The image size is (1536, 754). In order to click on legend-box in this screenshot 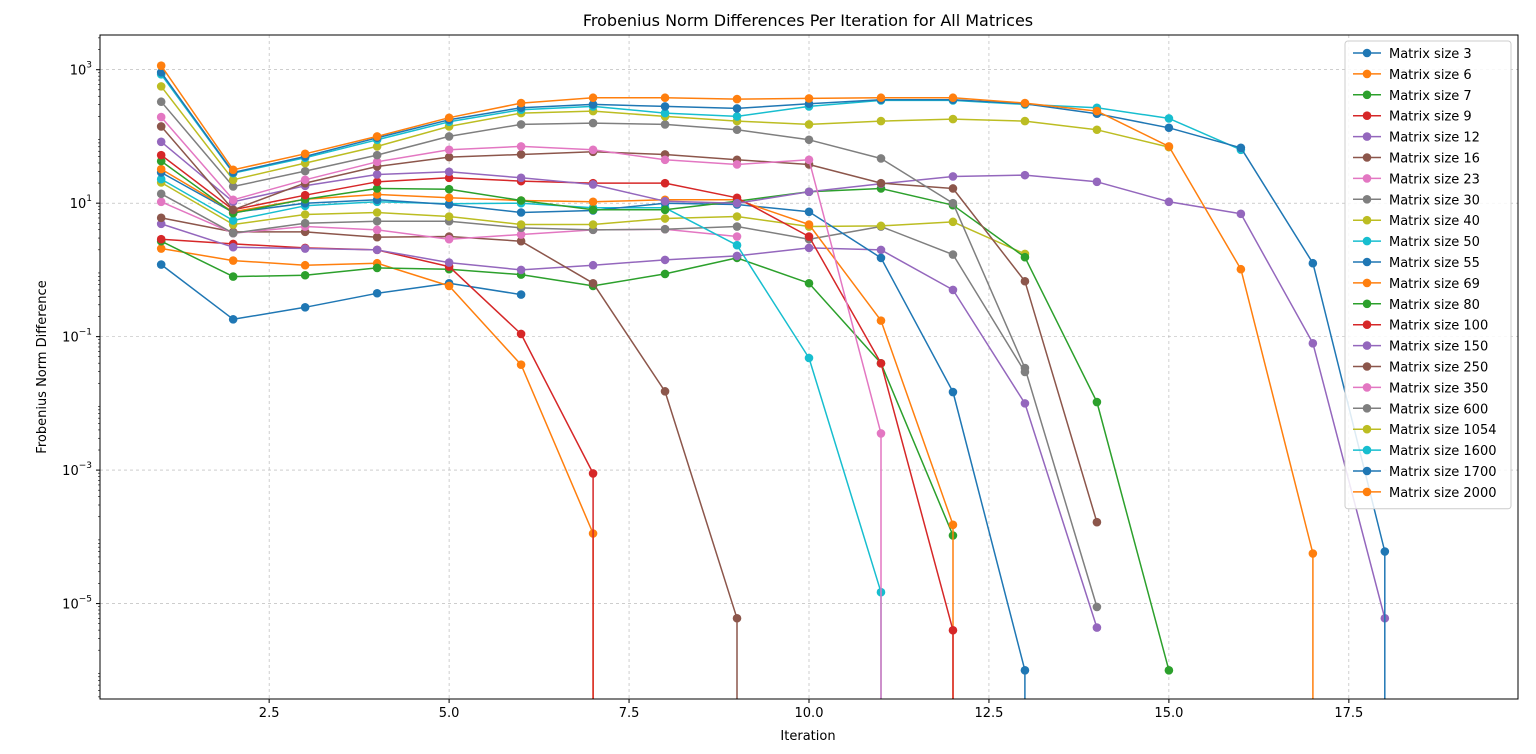, I will do `click(1428, 275)`.